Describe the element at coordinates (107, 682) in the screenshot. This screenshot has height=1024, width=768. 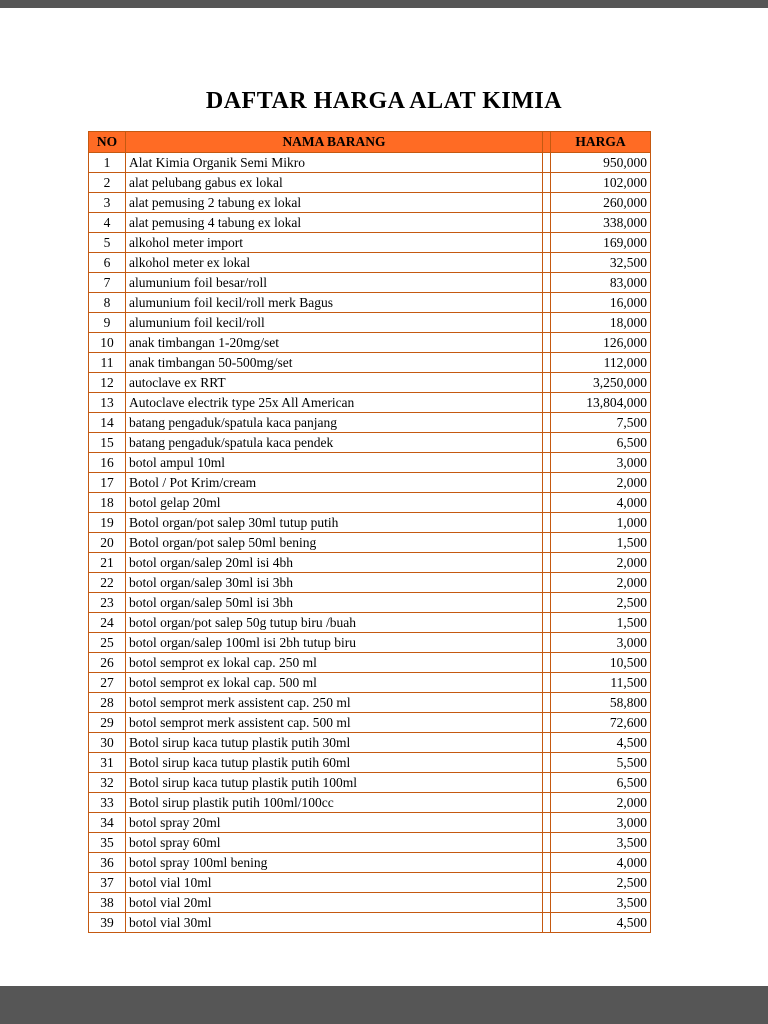
I see `row-number-cell: 27` at that location.